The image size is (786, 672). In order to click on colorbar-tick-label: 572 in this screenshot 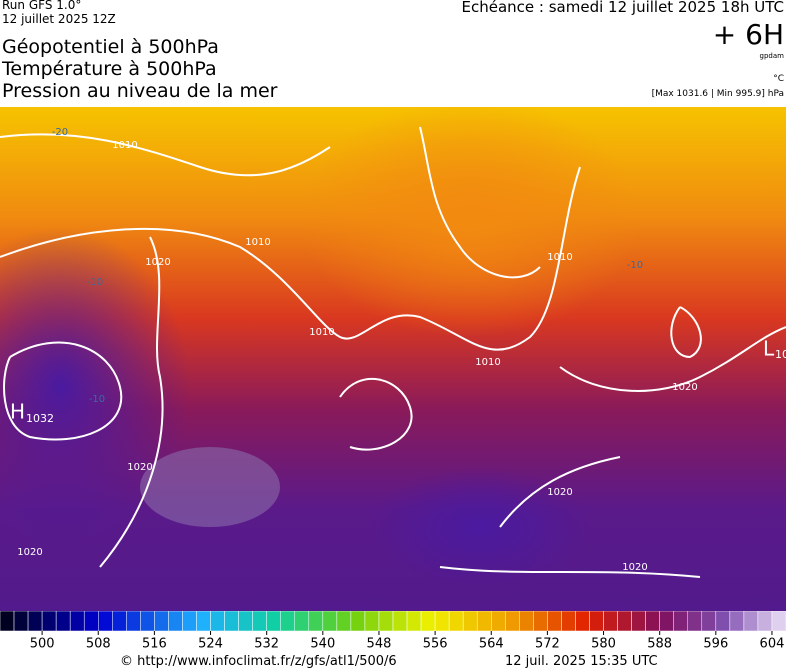, I will do `click(547, 644)`.